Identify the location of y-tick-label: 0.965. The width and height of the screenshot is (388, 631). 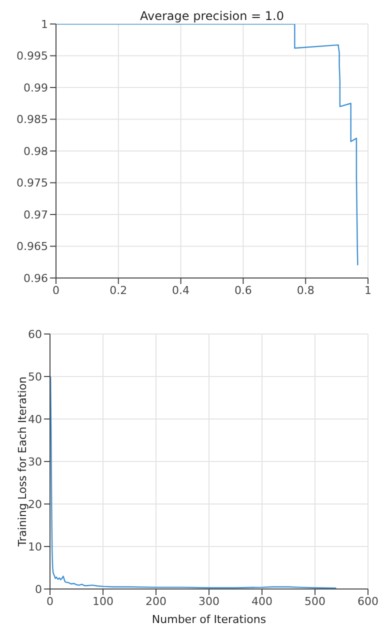
(32, 247).